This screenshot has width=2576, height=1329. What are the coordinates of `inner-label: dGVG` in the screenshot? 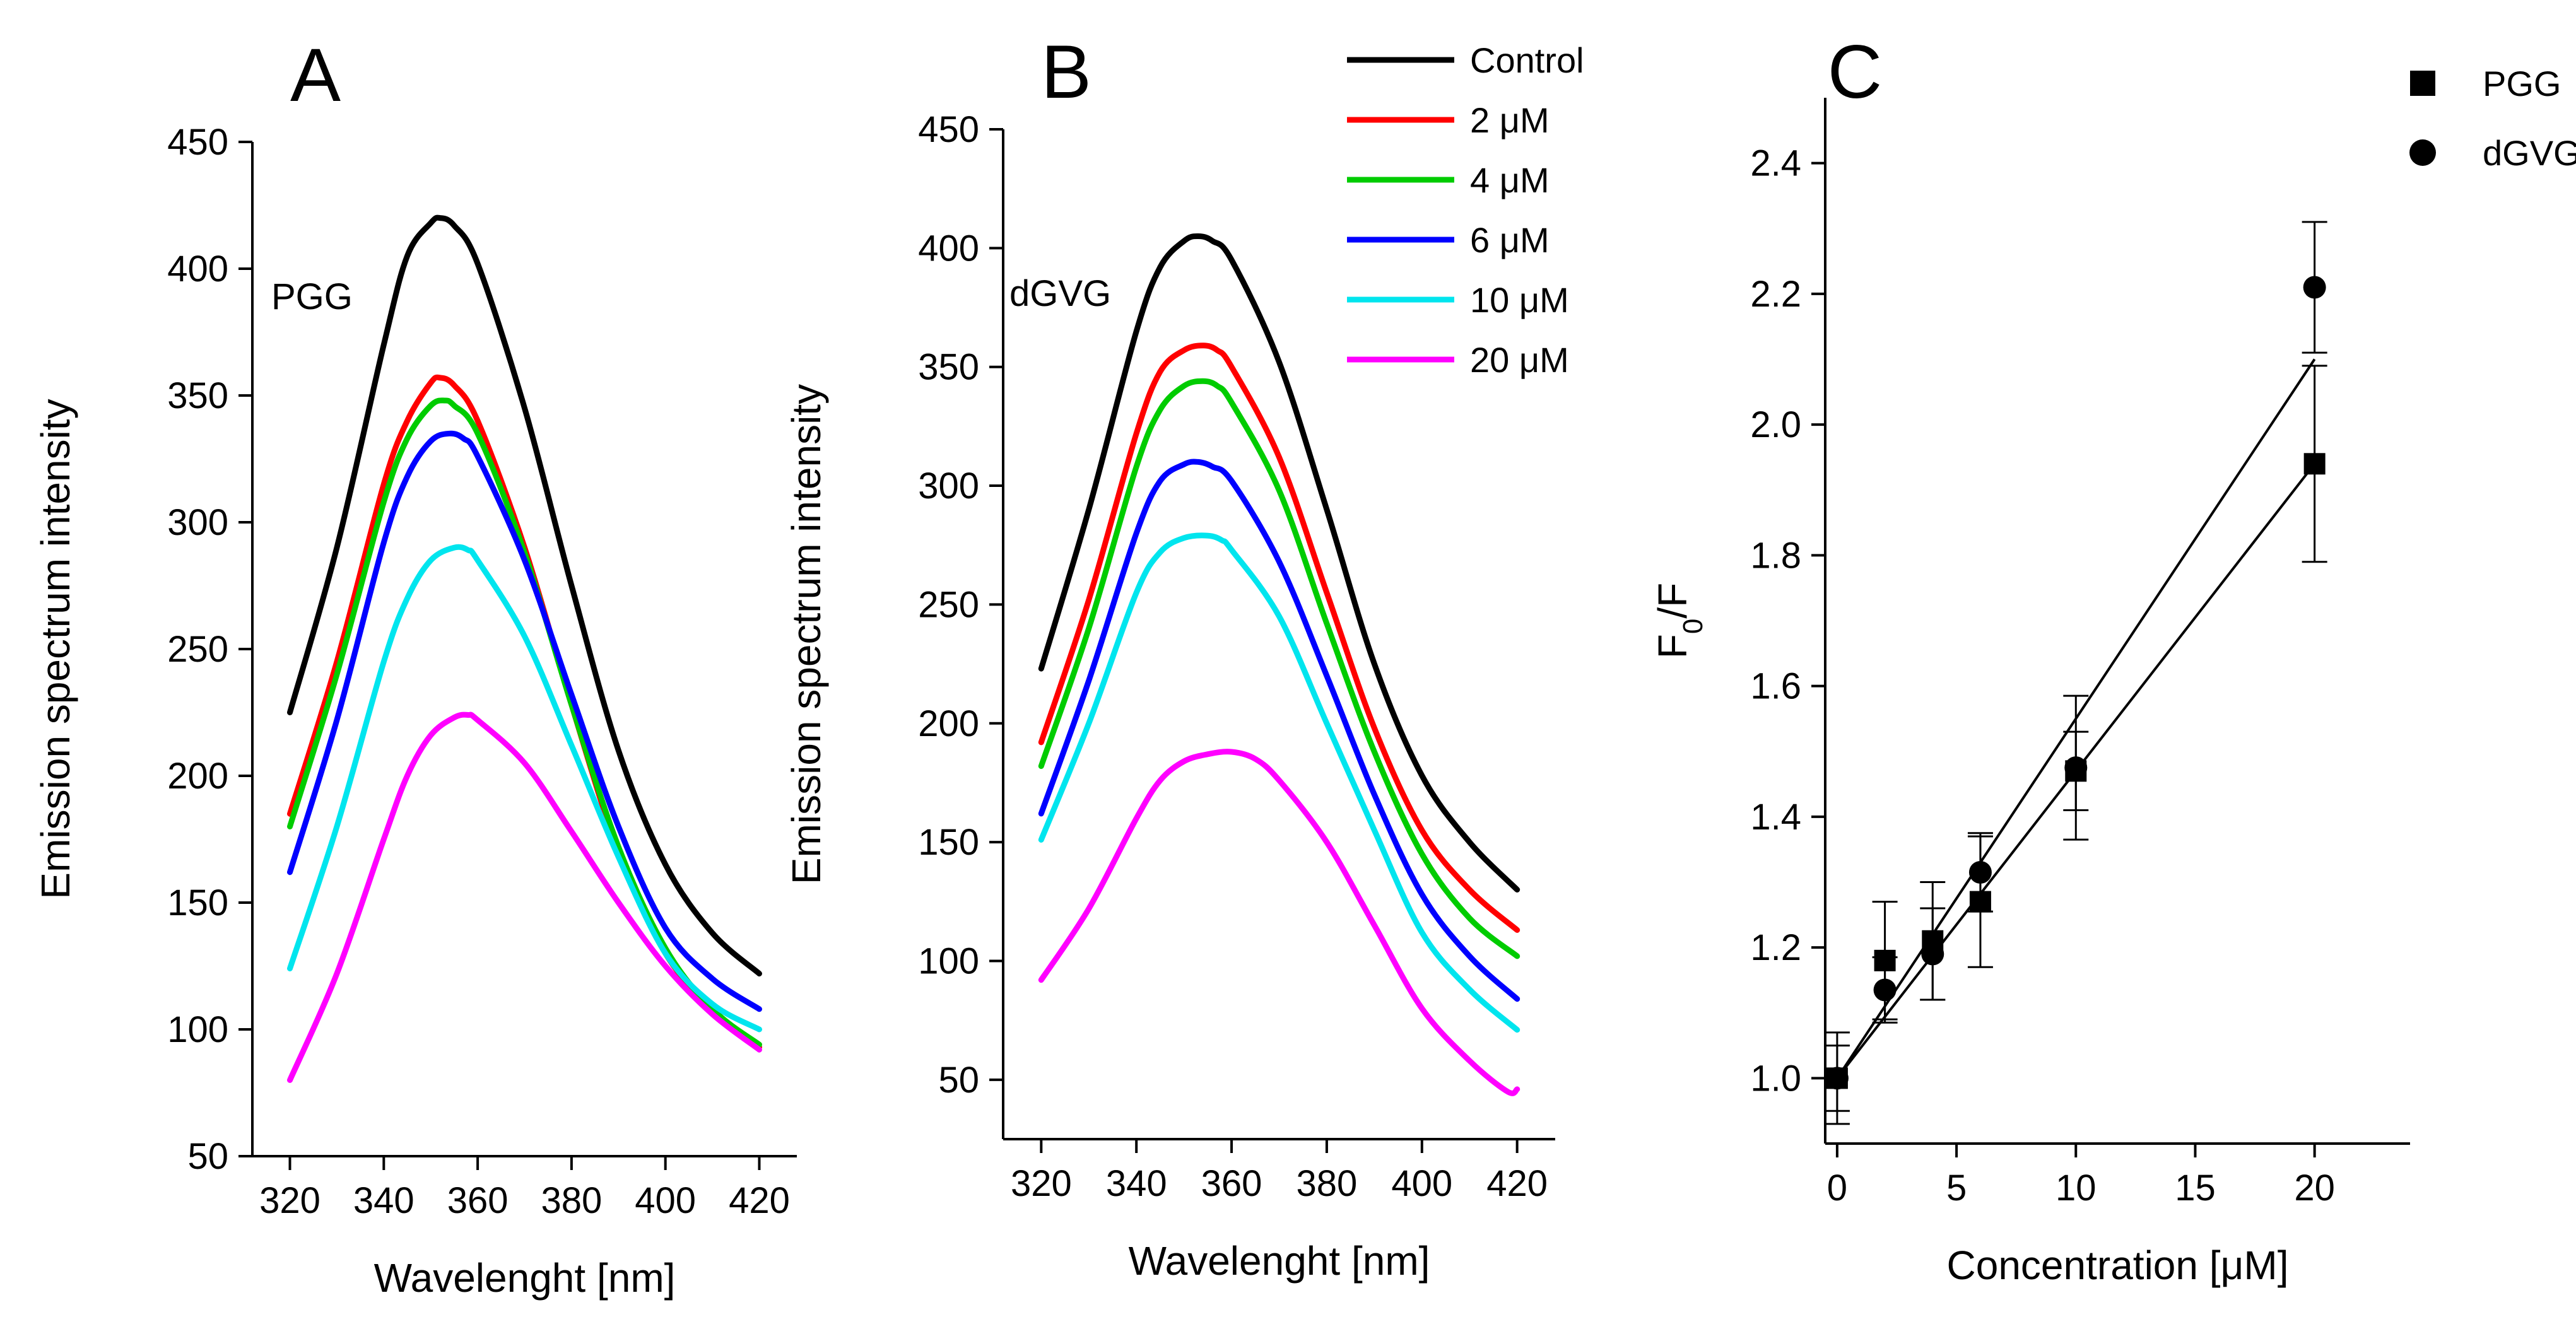 It's located at (1060, 293).